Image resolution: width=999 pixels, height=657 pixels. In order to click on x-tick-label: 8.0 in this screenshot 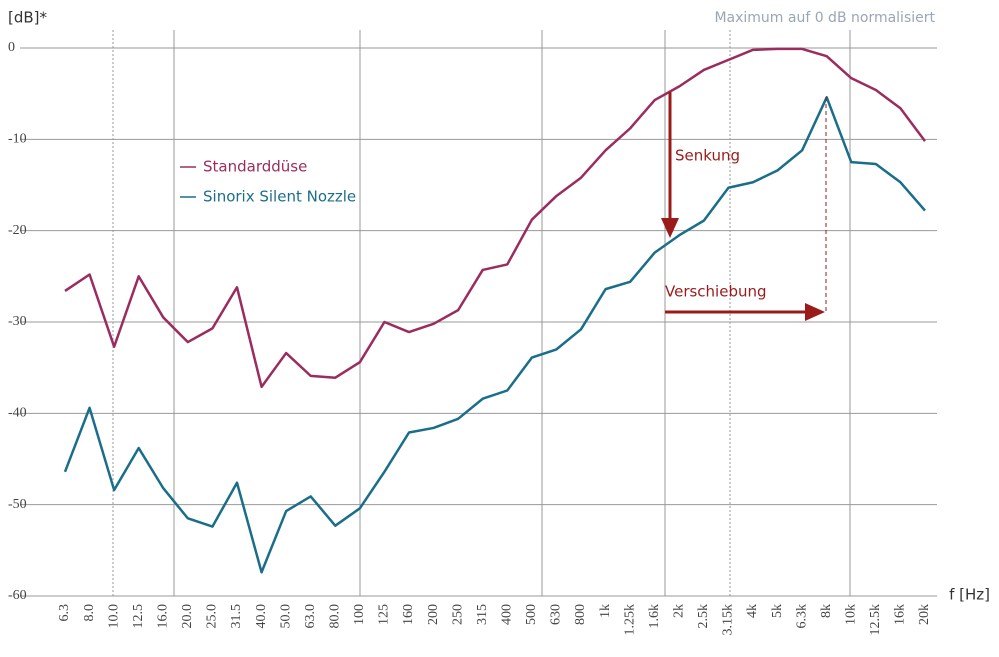, I will do `click(89, 613)`.